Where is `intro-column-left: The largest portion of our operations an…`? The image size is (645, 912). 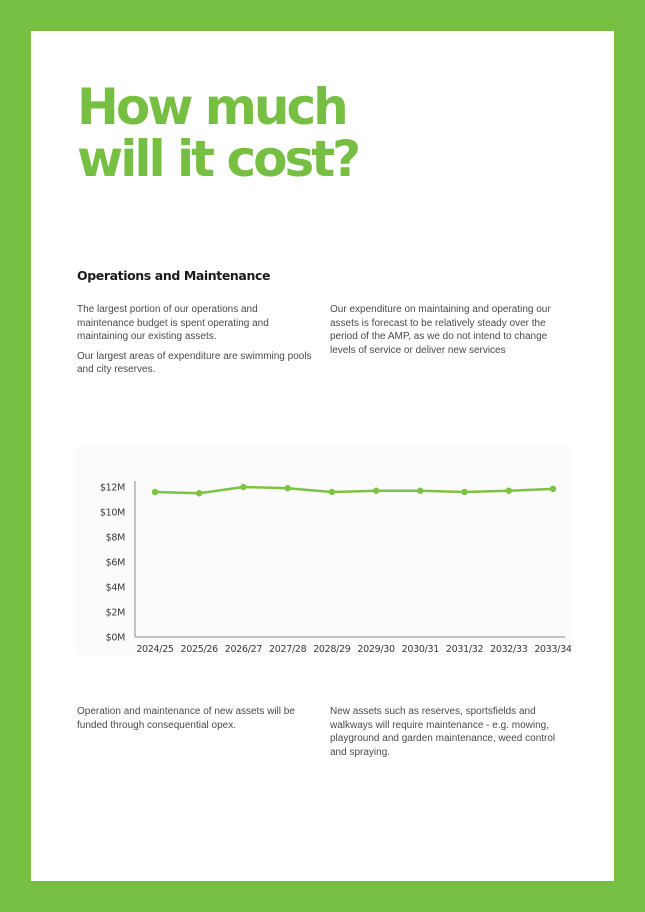
intro-column-left: The largest portion of our operations an… is located at coordinates (197, 343).